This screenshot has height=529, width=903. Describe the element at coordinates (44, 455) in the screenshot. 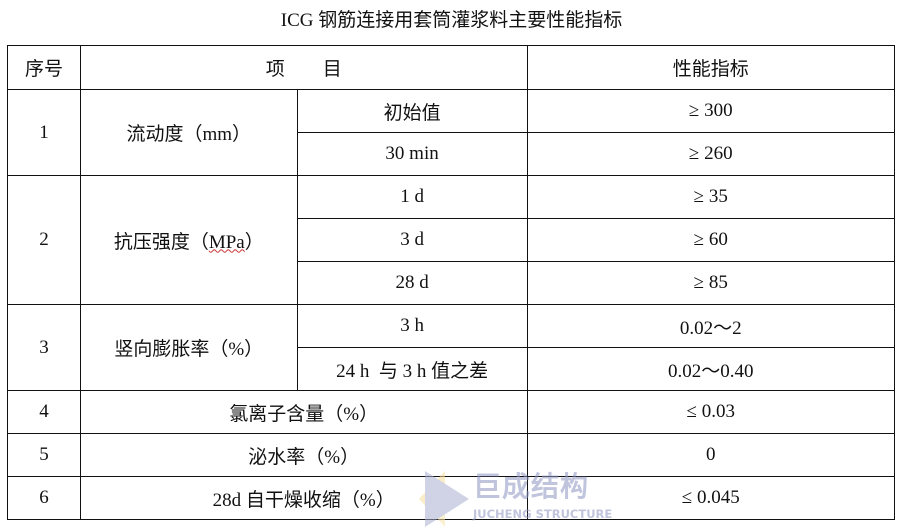

I see `row-no: 5` at that location.